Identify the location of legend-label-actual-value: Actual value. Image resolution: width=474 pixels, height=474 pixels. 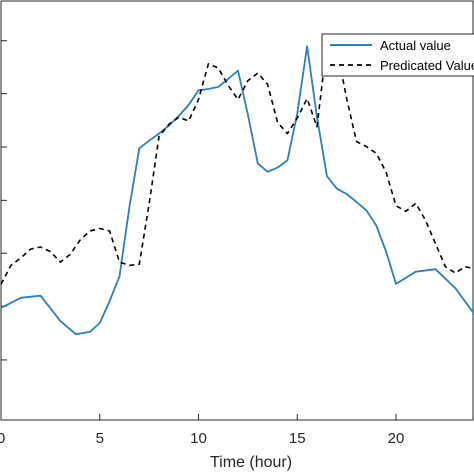
(415, 45).